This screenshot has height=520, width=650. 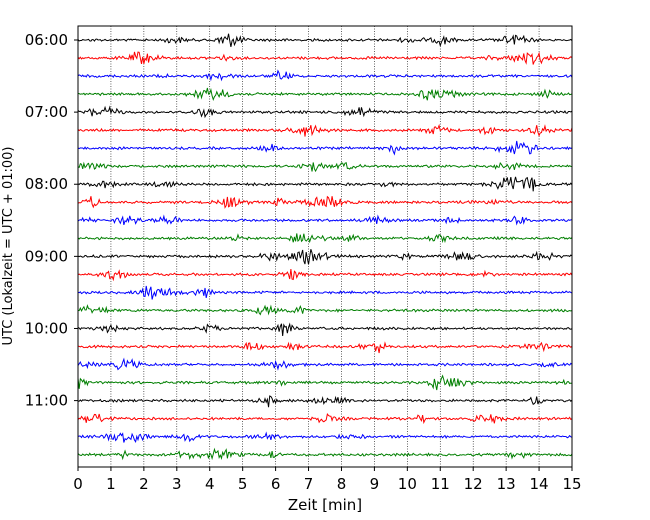 I want to click on y-tick-label: 09:00, so click(x=46, y=256).